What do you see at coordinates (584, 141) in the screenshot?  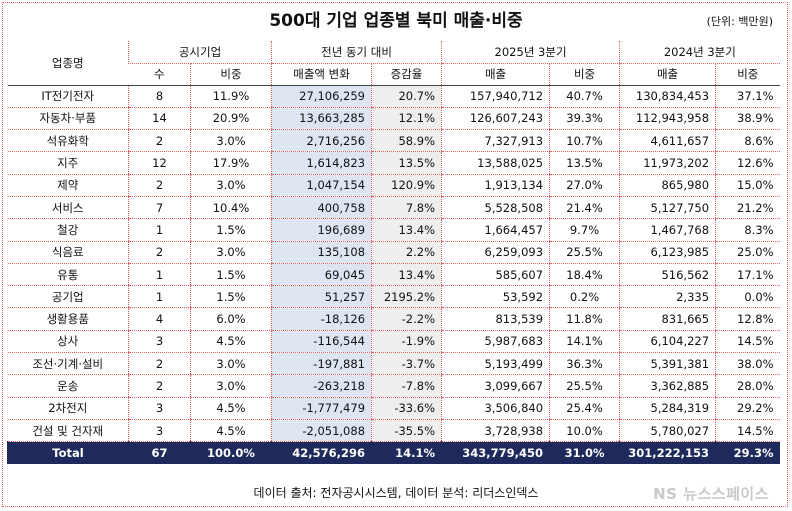 I see `share-2025-cell: 10.7%` at bounding box center [584, 141].